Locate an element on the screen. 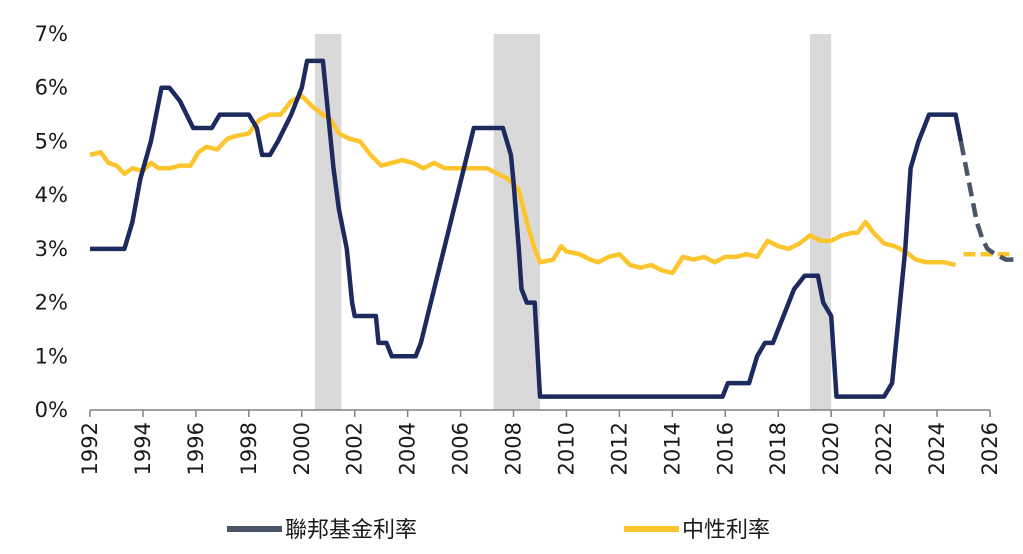 The image size is (1023, 554). y-tick-label-4: 4% is located at coordinates (51, 195).